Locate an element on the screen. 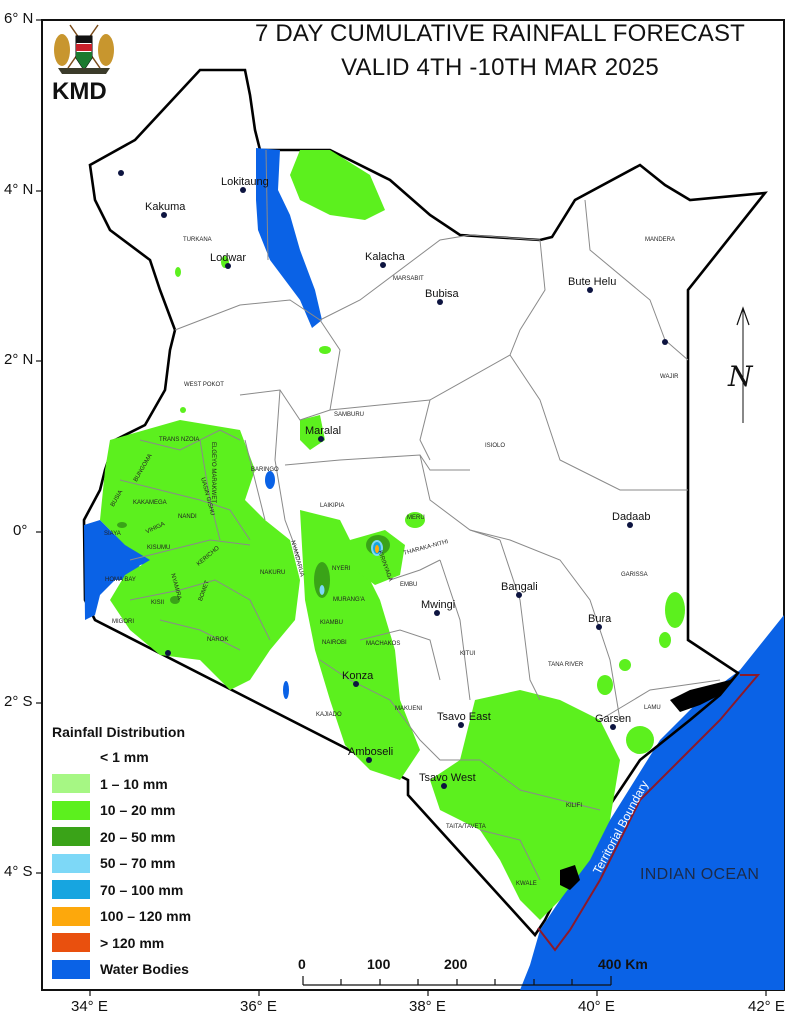  legend-item-1-10mm: 1 – 10 mm is located at coordinates (121, 784).